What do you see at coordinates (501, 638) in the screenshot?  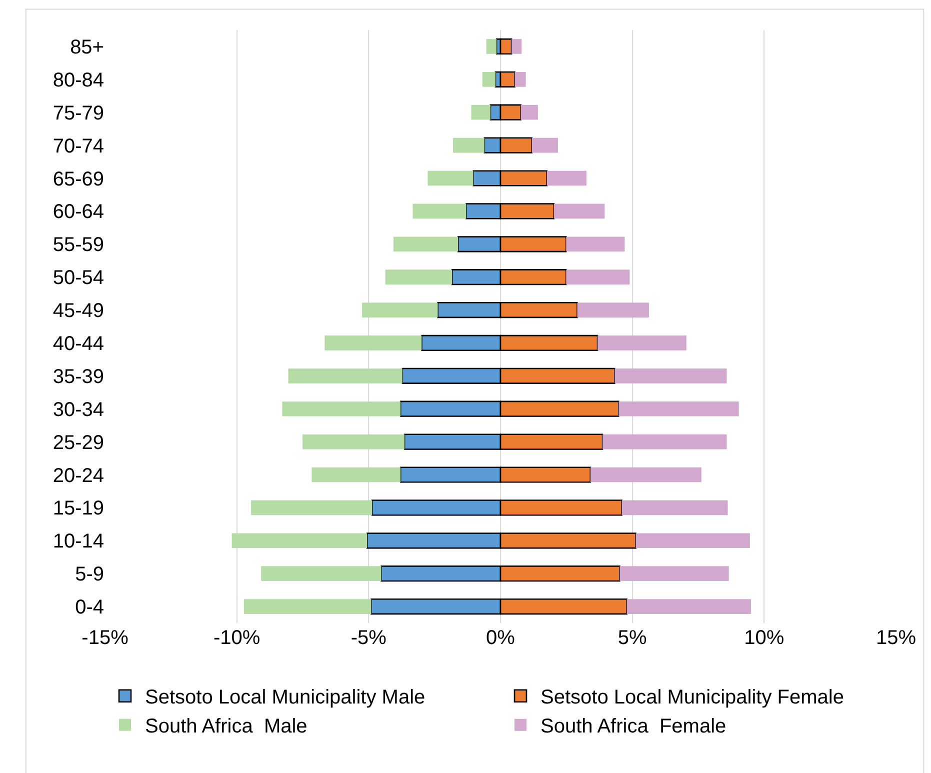 I see `x-tick-label: 0%` at bounding box center [501, 638].